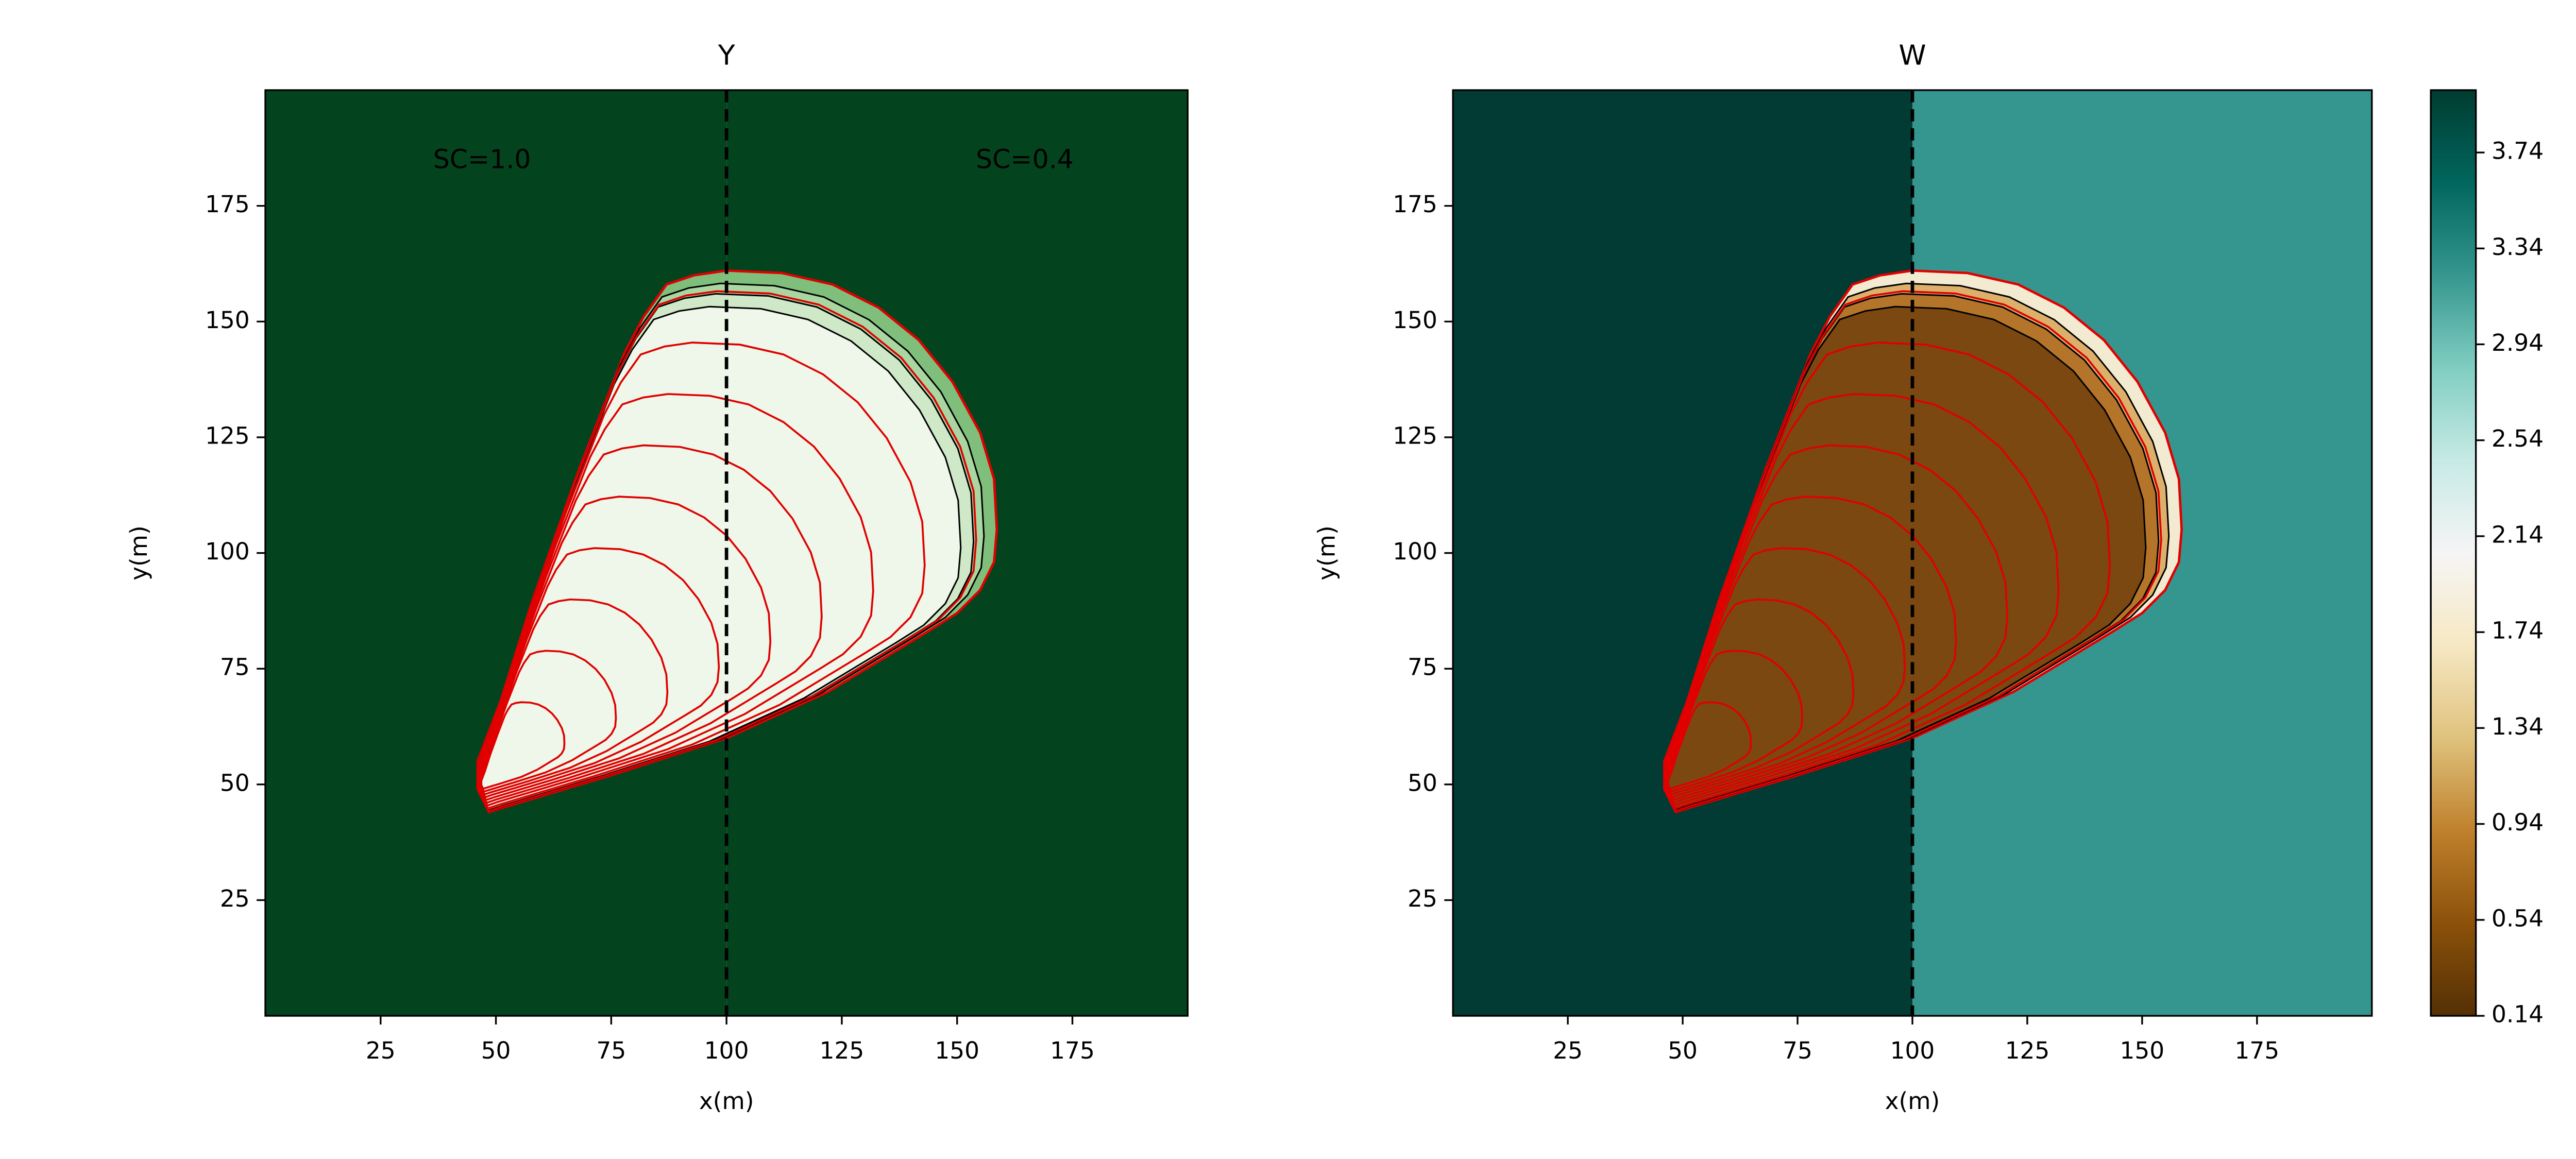  I want to click on colorbar-tick-label: 0.14, so click(2518, 1014).